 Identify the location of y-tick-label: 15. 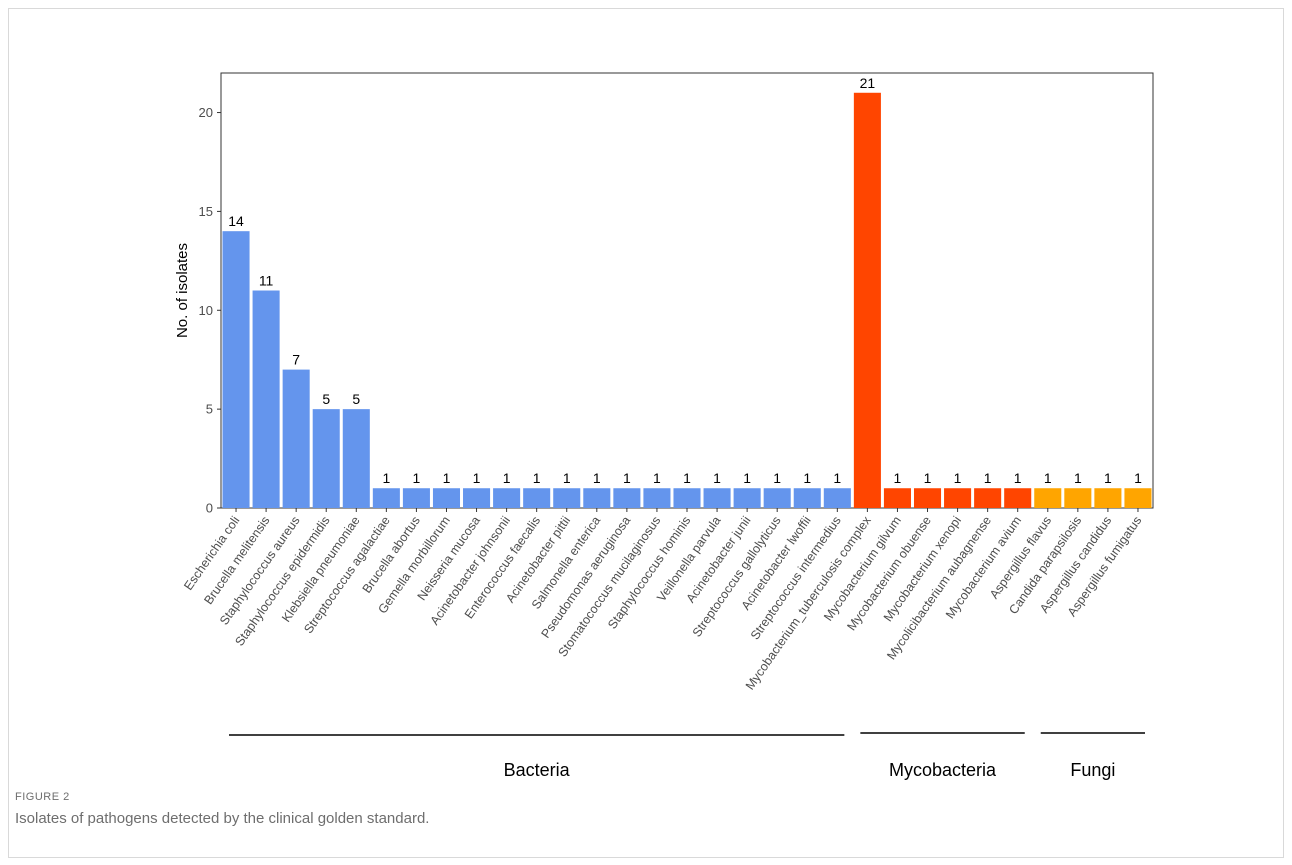
(206, 211).